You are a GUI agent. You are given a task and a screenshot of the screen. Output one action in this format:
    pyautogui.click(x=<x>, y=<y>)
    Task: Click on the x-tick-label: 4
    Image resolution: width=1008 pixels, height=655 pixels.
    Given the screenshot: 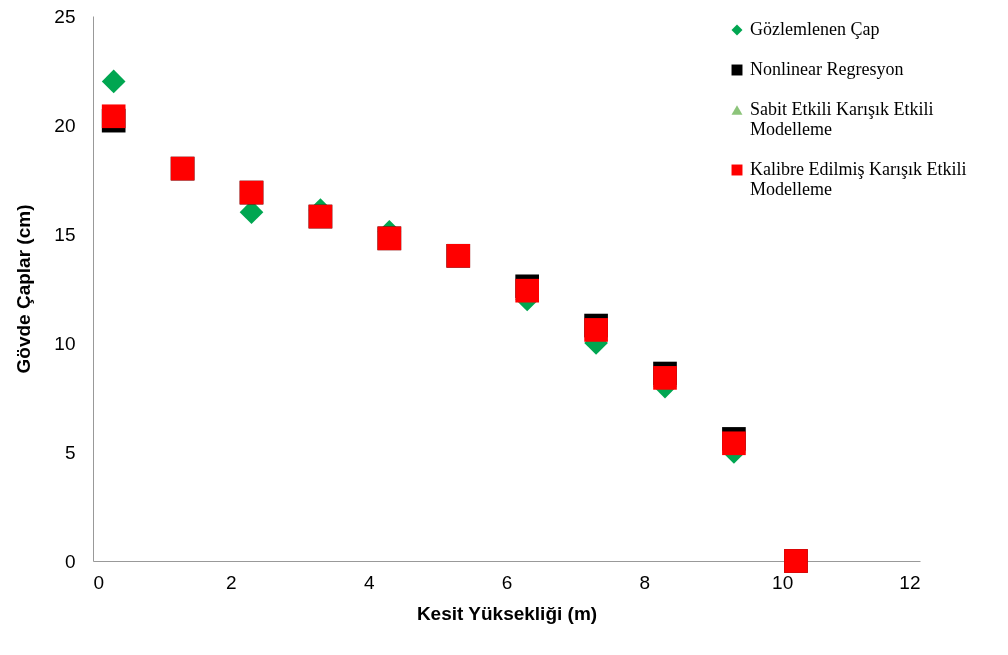 What is the action you would take?
    pyautogui.click(x=369, y=582)
    